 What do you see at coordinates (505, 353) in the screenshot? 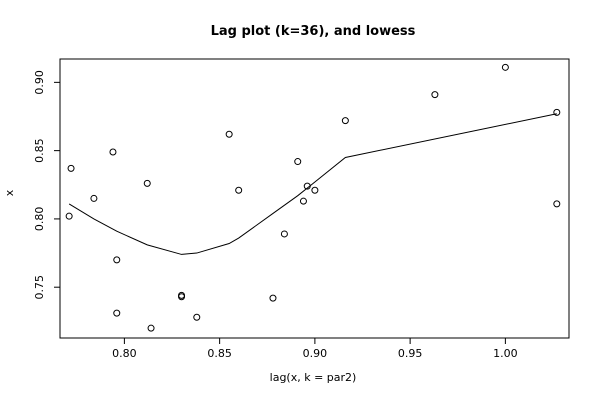
I see `x-tick-label: 1.00` at bounding box center [505, 353].